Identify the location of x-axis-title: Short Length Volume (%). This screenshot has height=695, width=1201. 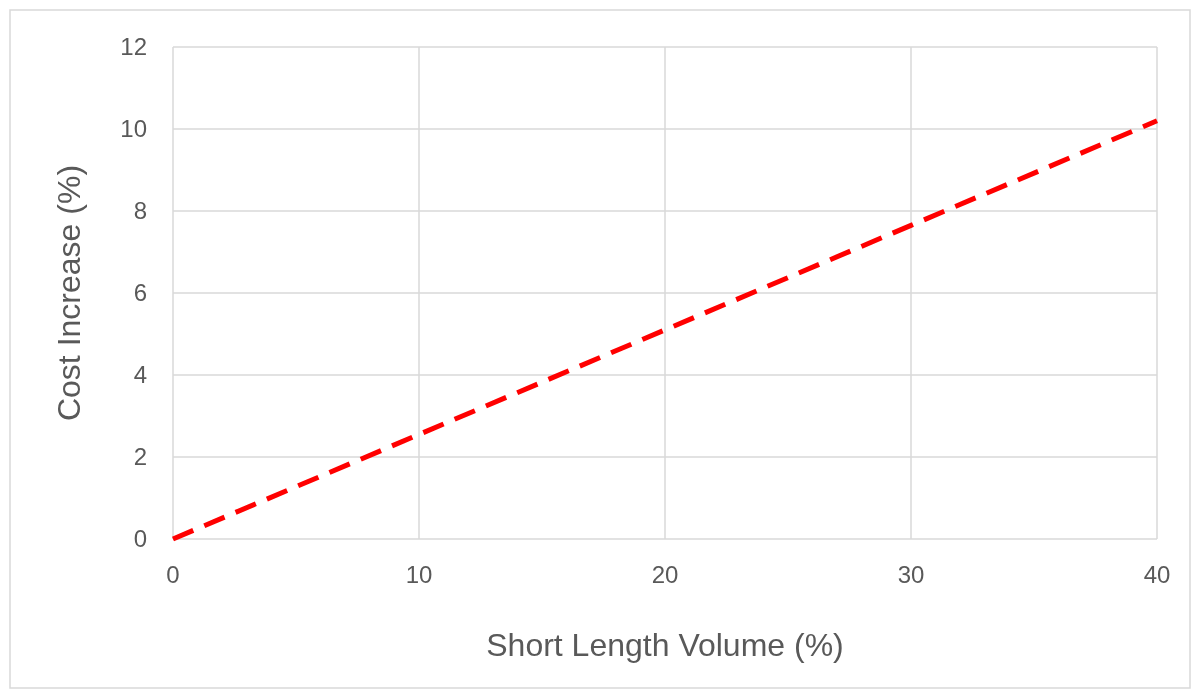
(665, 645).